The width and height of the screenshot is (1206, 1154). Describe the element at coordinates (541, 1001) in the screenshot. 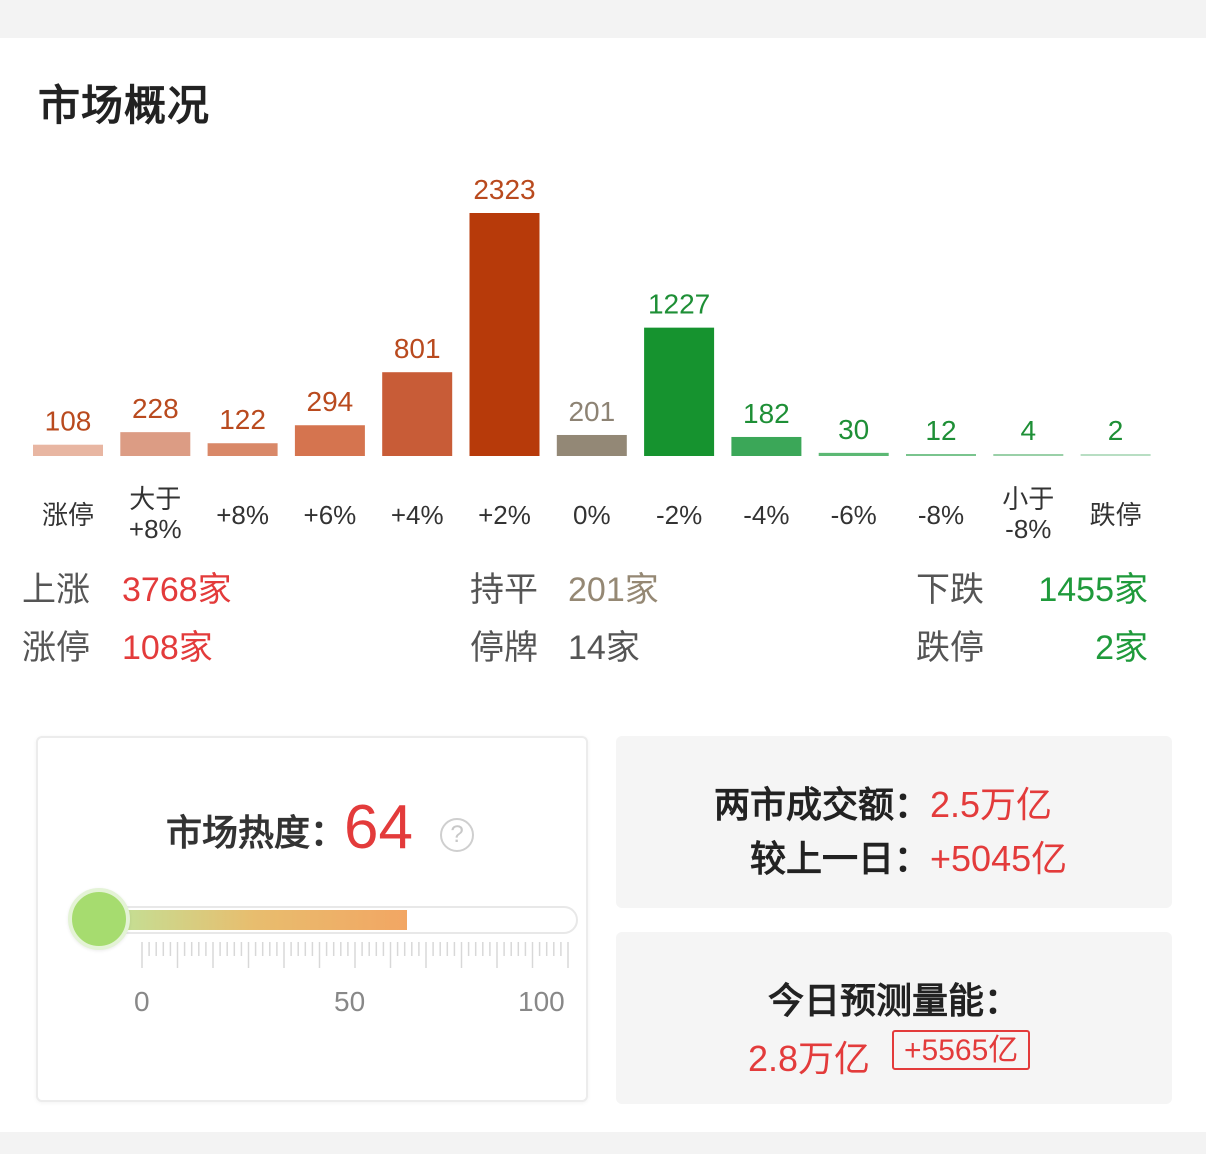

I see `scale-label-100: 100` at that location.